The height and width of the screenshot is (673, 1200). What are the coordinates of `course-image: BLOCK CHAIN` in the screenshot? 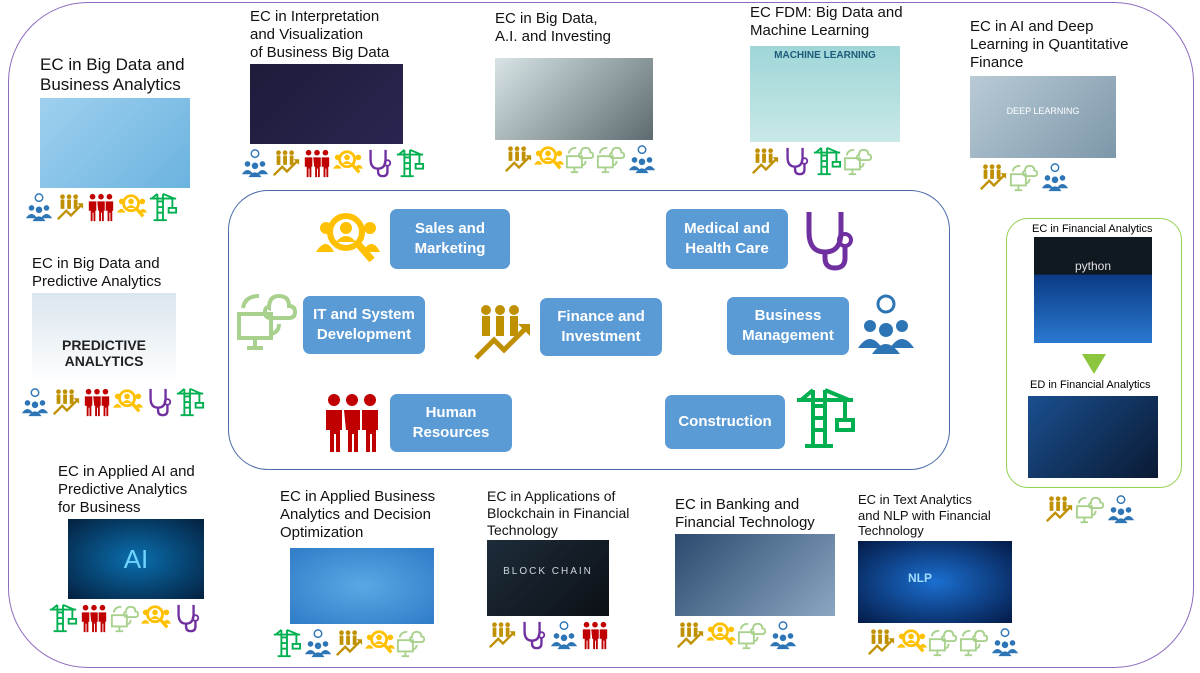 It's located at (548, 578).